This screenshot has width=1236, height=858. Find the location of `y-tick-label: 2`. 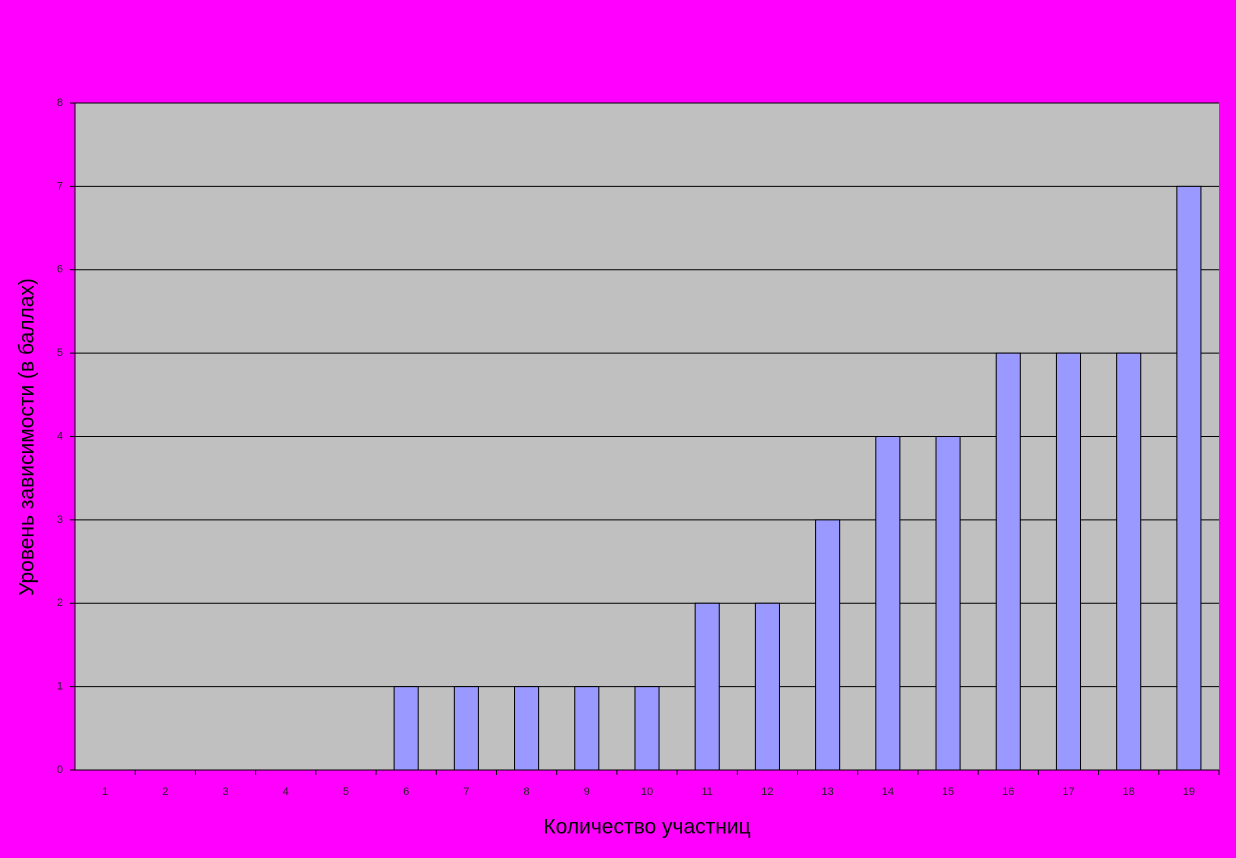

y-tick-label: 2 is located at coordinates (60, 603).